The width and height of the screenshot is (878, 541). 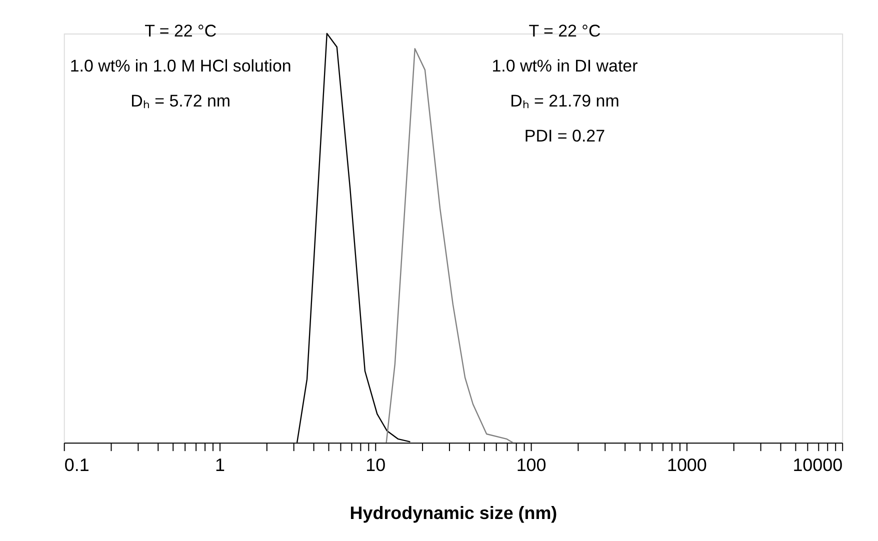 I want to click on annotation: Dₕ = 21.79 nm, so click(x=565, y=100).